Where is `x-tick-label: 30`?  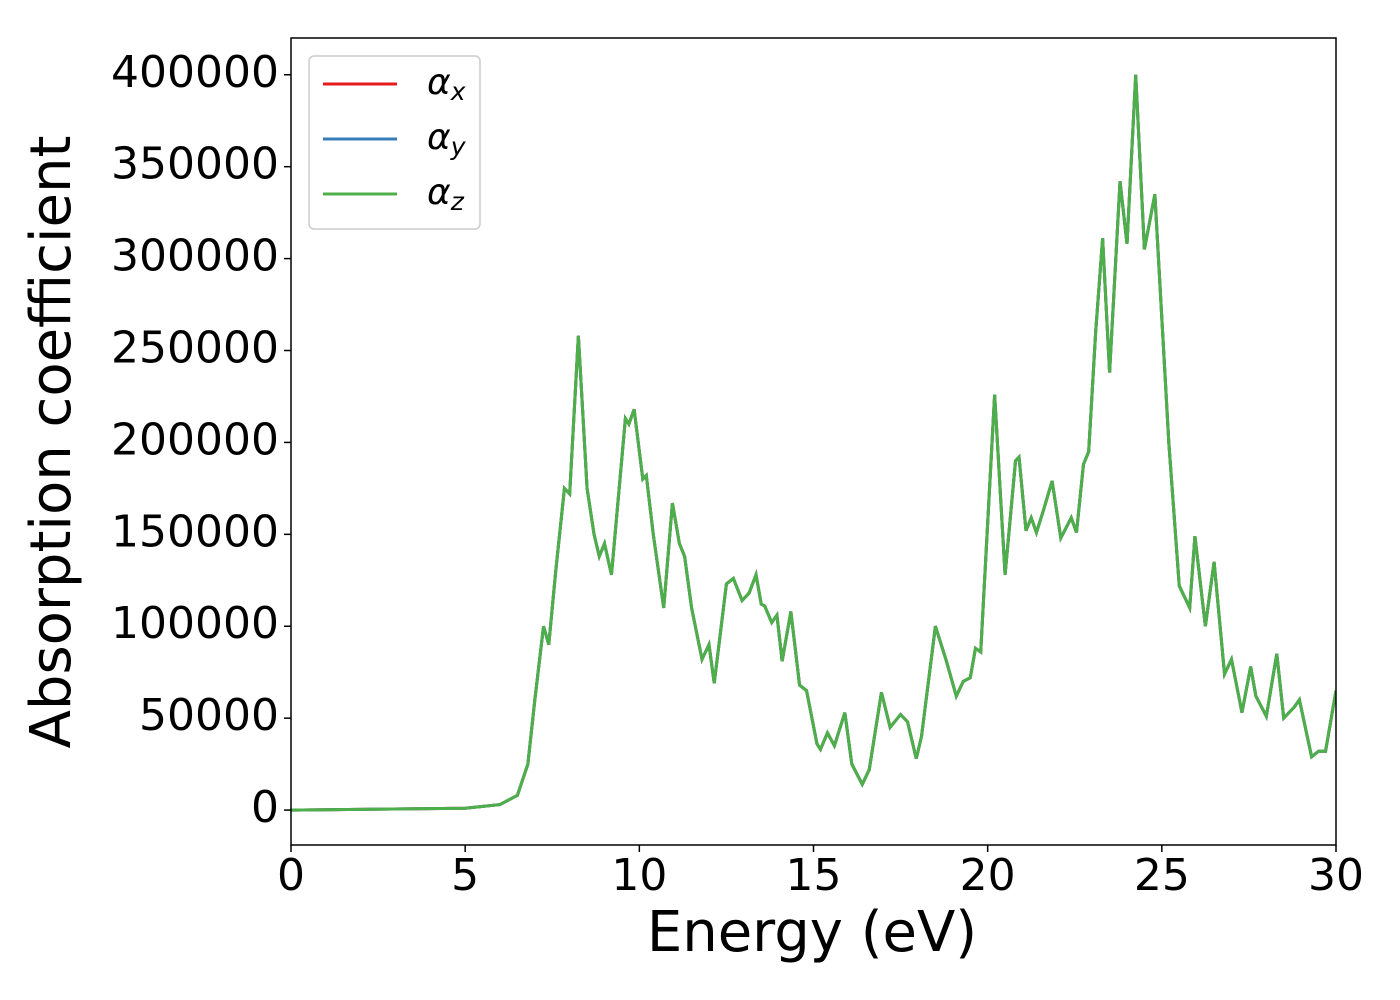
x-tick-label: 30 is located at coordinates (1336, 875).